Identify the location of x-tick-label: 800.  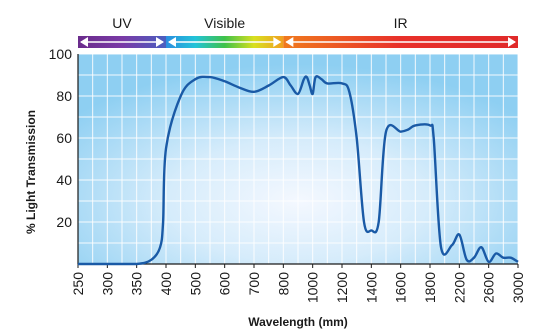
(283, 284).